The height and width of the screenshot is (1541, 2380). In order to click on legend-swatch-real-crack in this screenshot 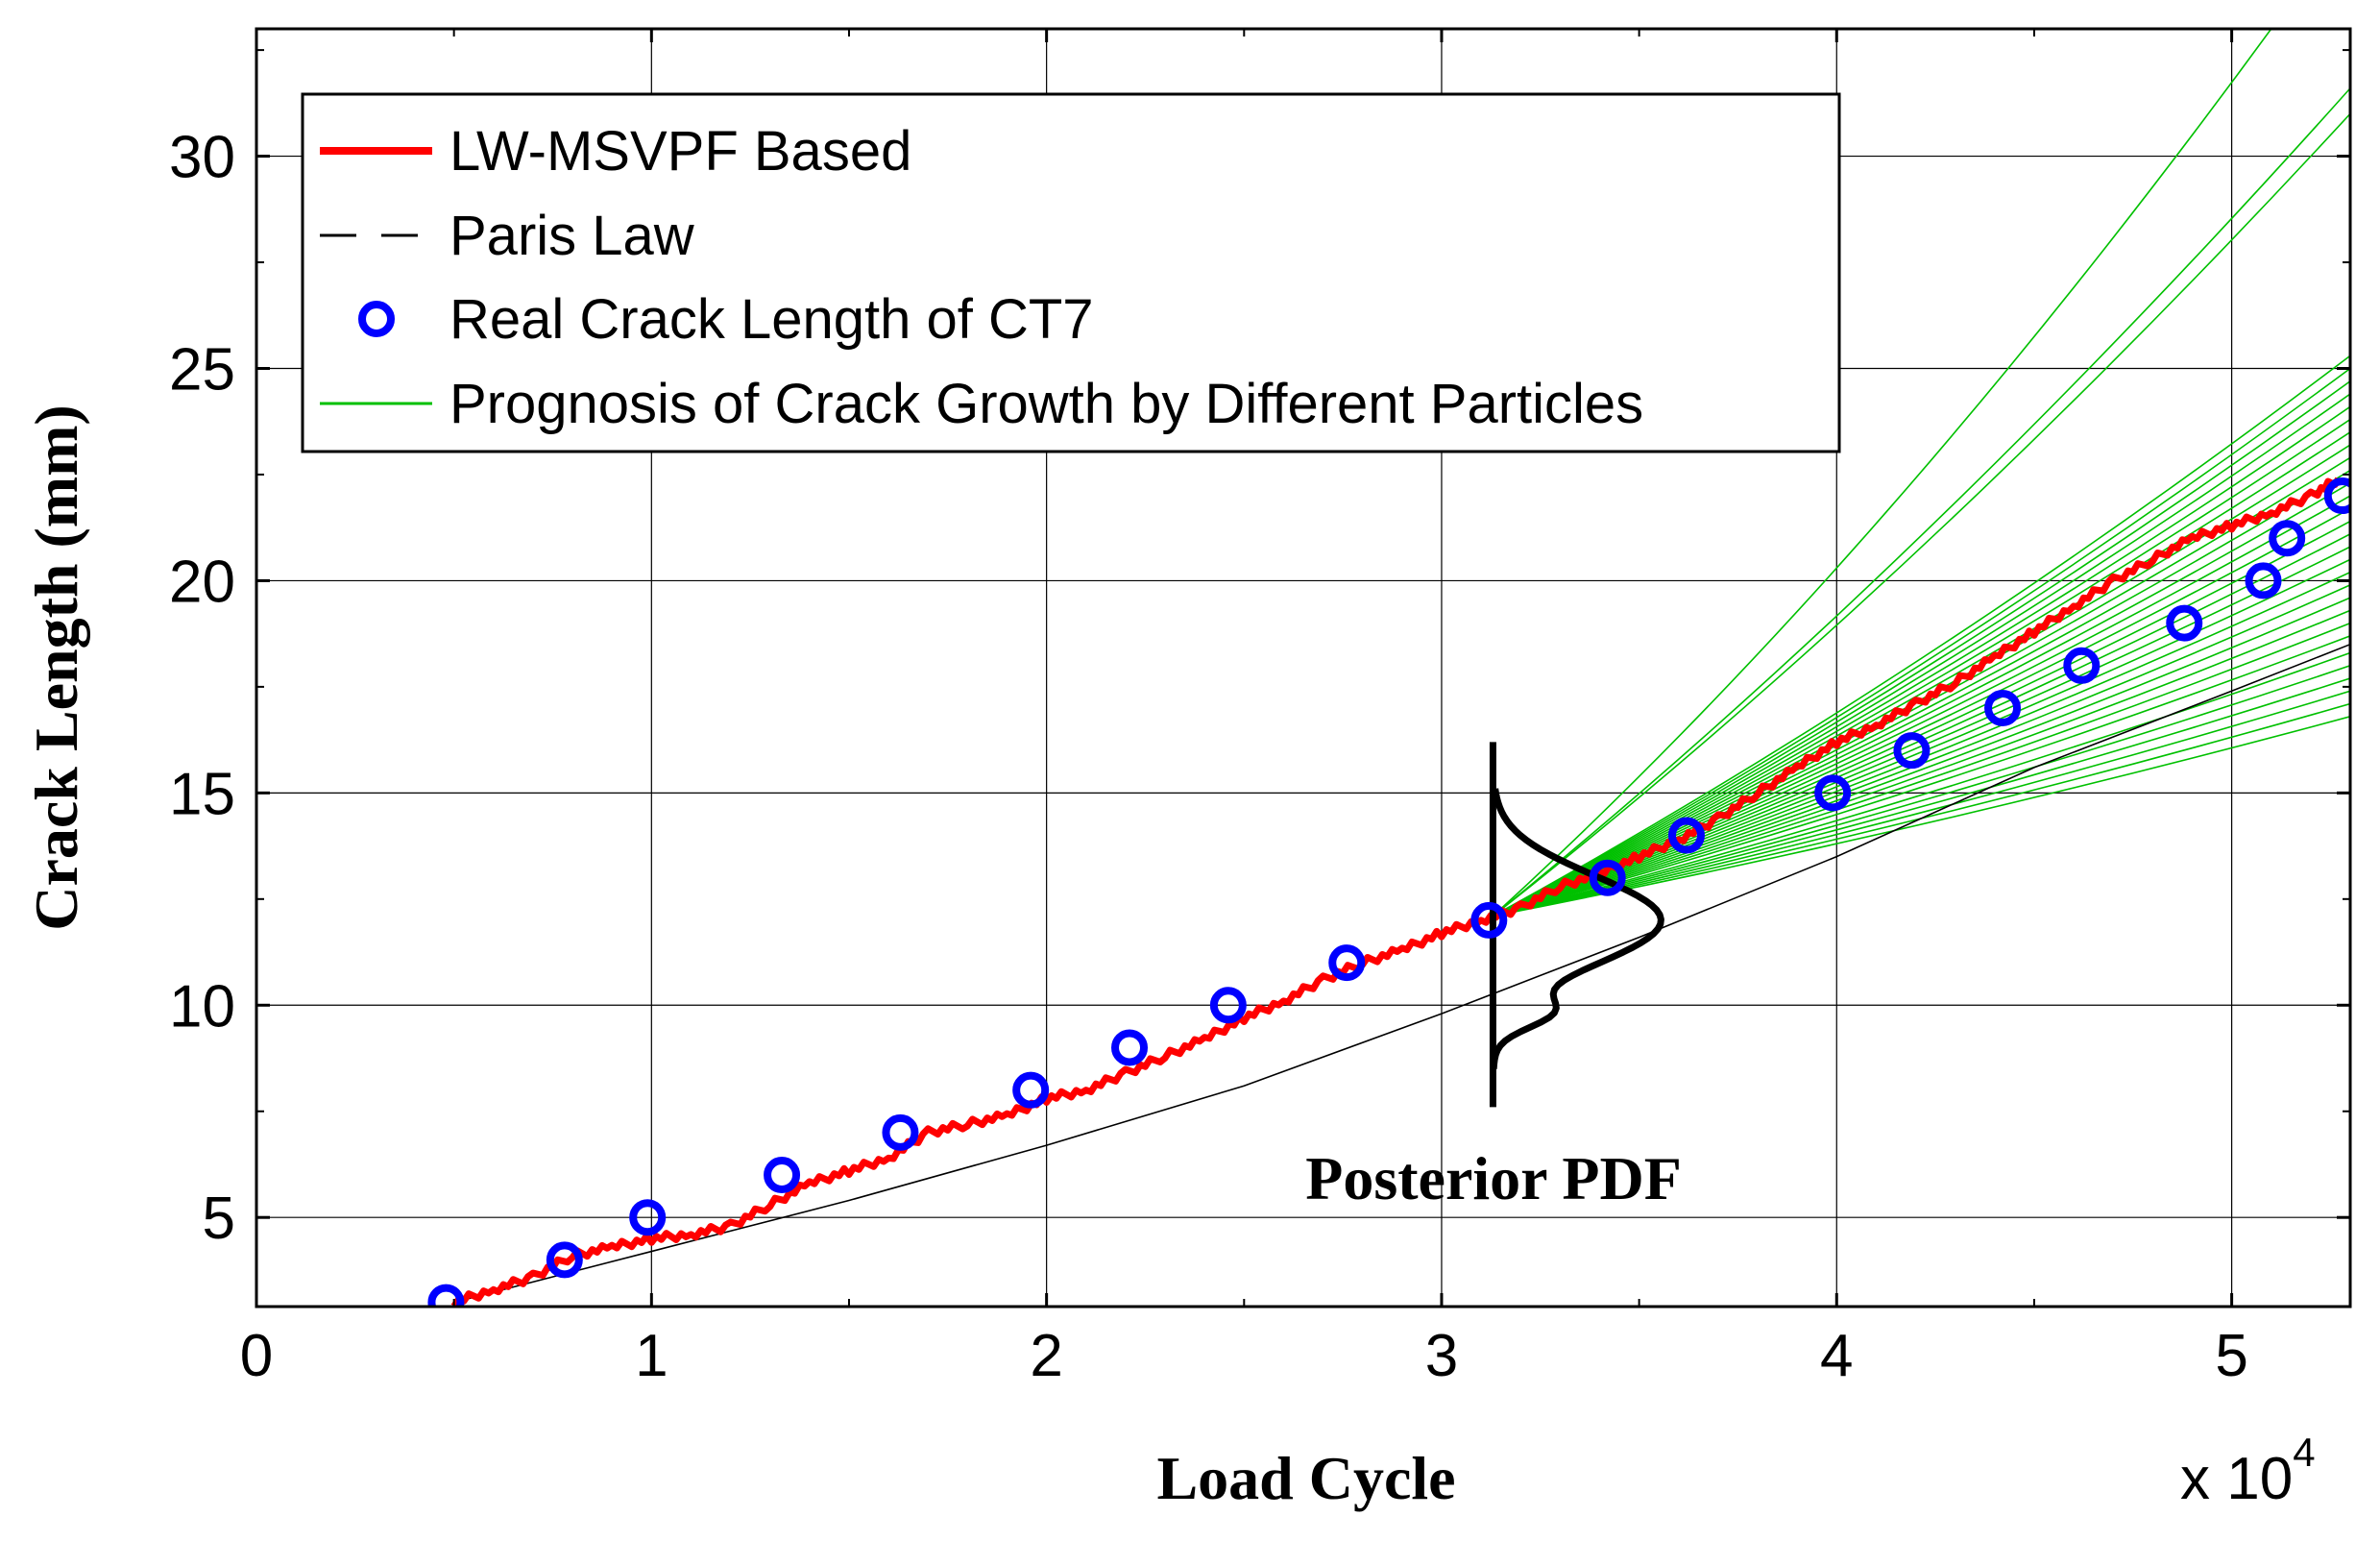, I will do `click(377, 319)`.